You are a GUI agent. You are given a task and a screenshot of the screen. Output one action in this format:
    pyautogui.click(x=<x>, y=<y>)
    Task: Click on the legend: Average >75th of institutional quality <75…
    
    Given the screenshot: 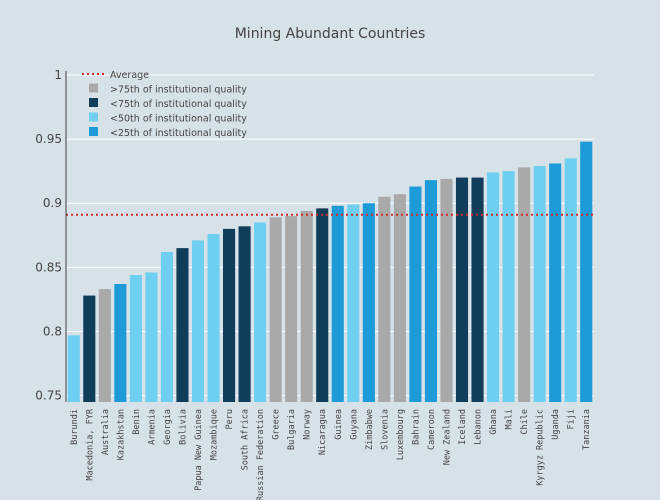 What is the action you would take?
    pyautogui.click(x=164, y=104)
    